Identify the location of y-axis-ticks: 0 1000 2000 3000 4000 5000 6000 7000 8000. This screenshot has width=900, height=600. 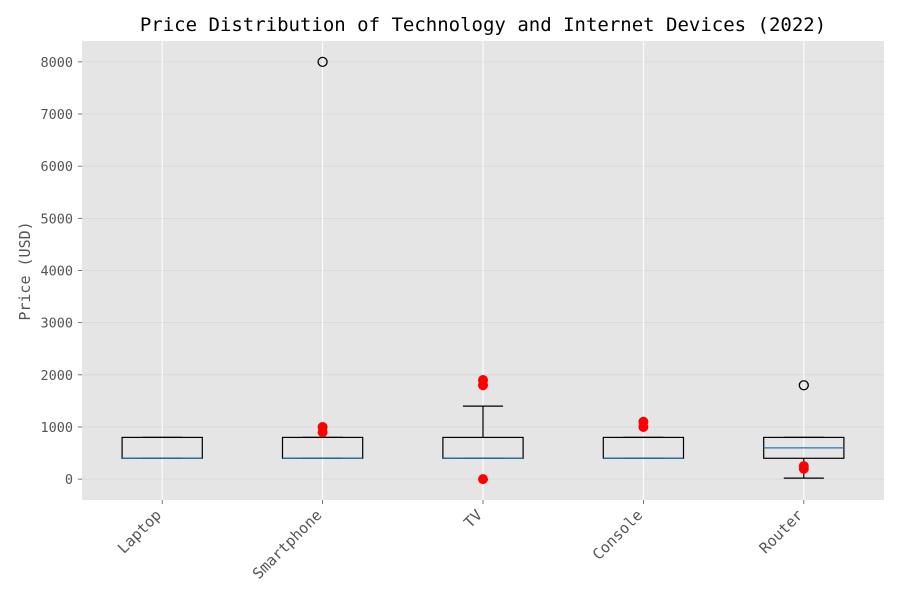
(61, 271).